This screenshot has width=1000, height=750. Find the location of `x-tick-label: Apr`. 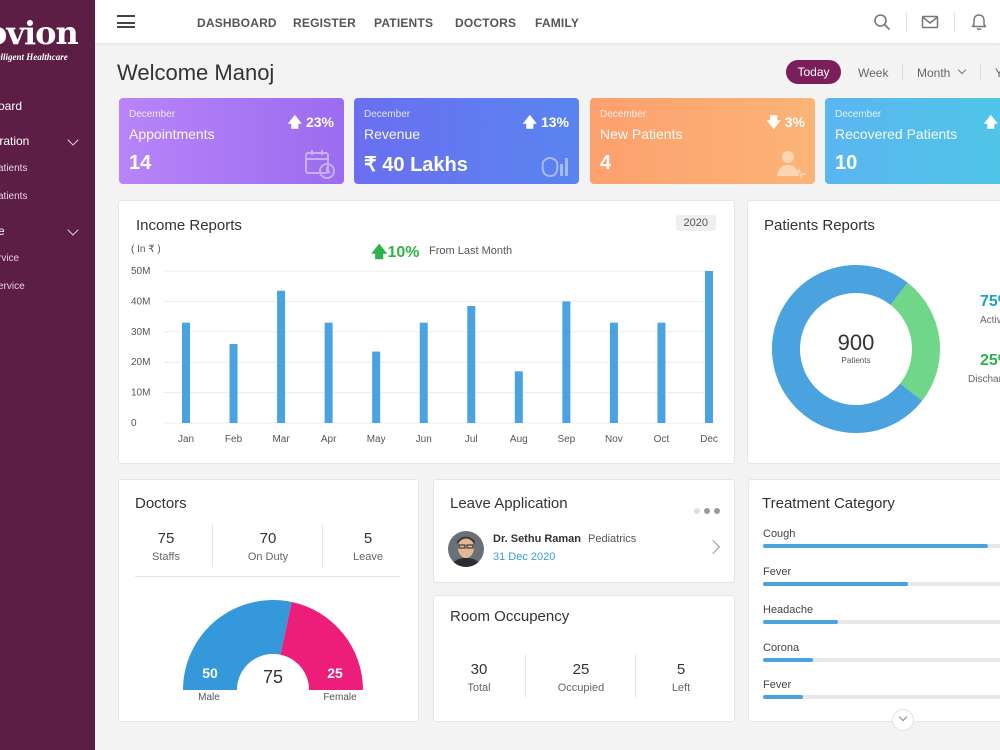

x-tick-label: Apr is located at coordinates (329, 439).